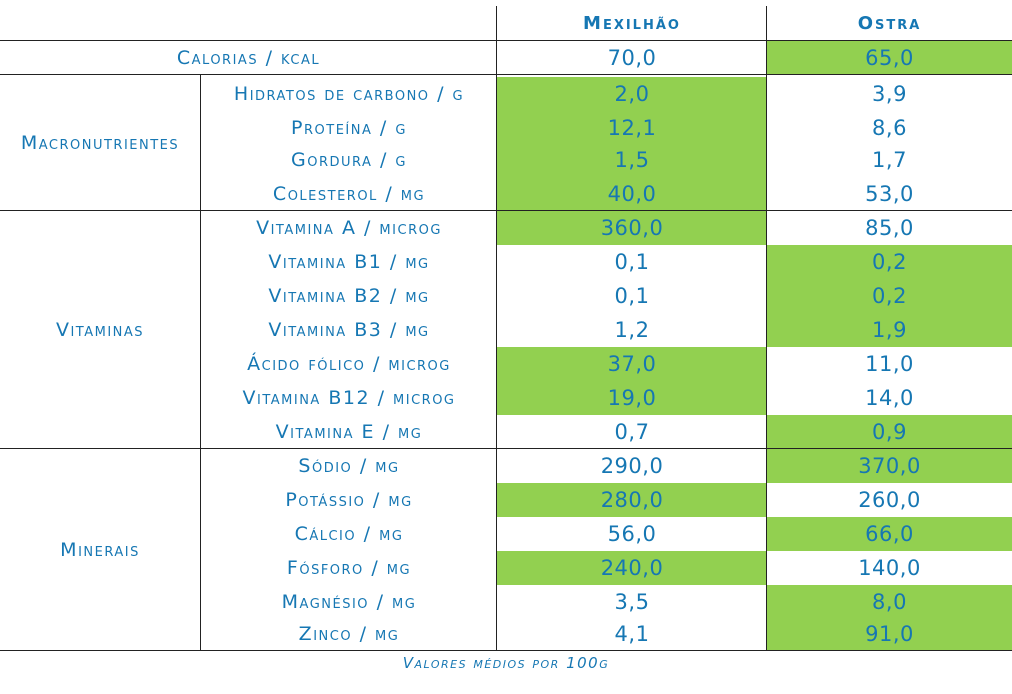 The width and height of the screenshot is (1012, 694). I want to click on row-label: Hidratos de carbono / g, so click(349, 94).